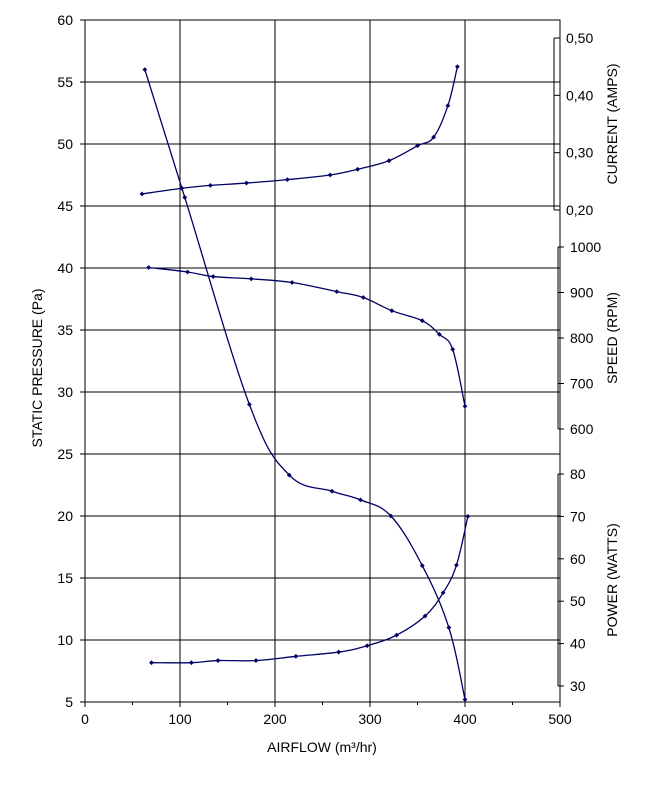  I want to click on right-axis-title: CURRENT (AMPS), so click(612, 123).